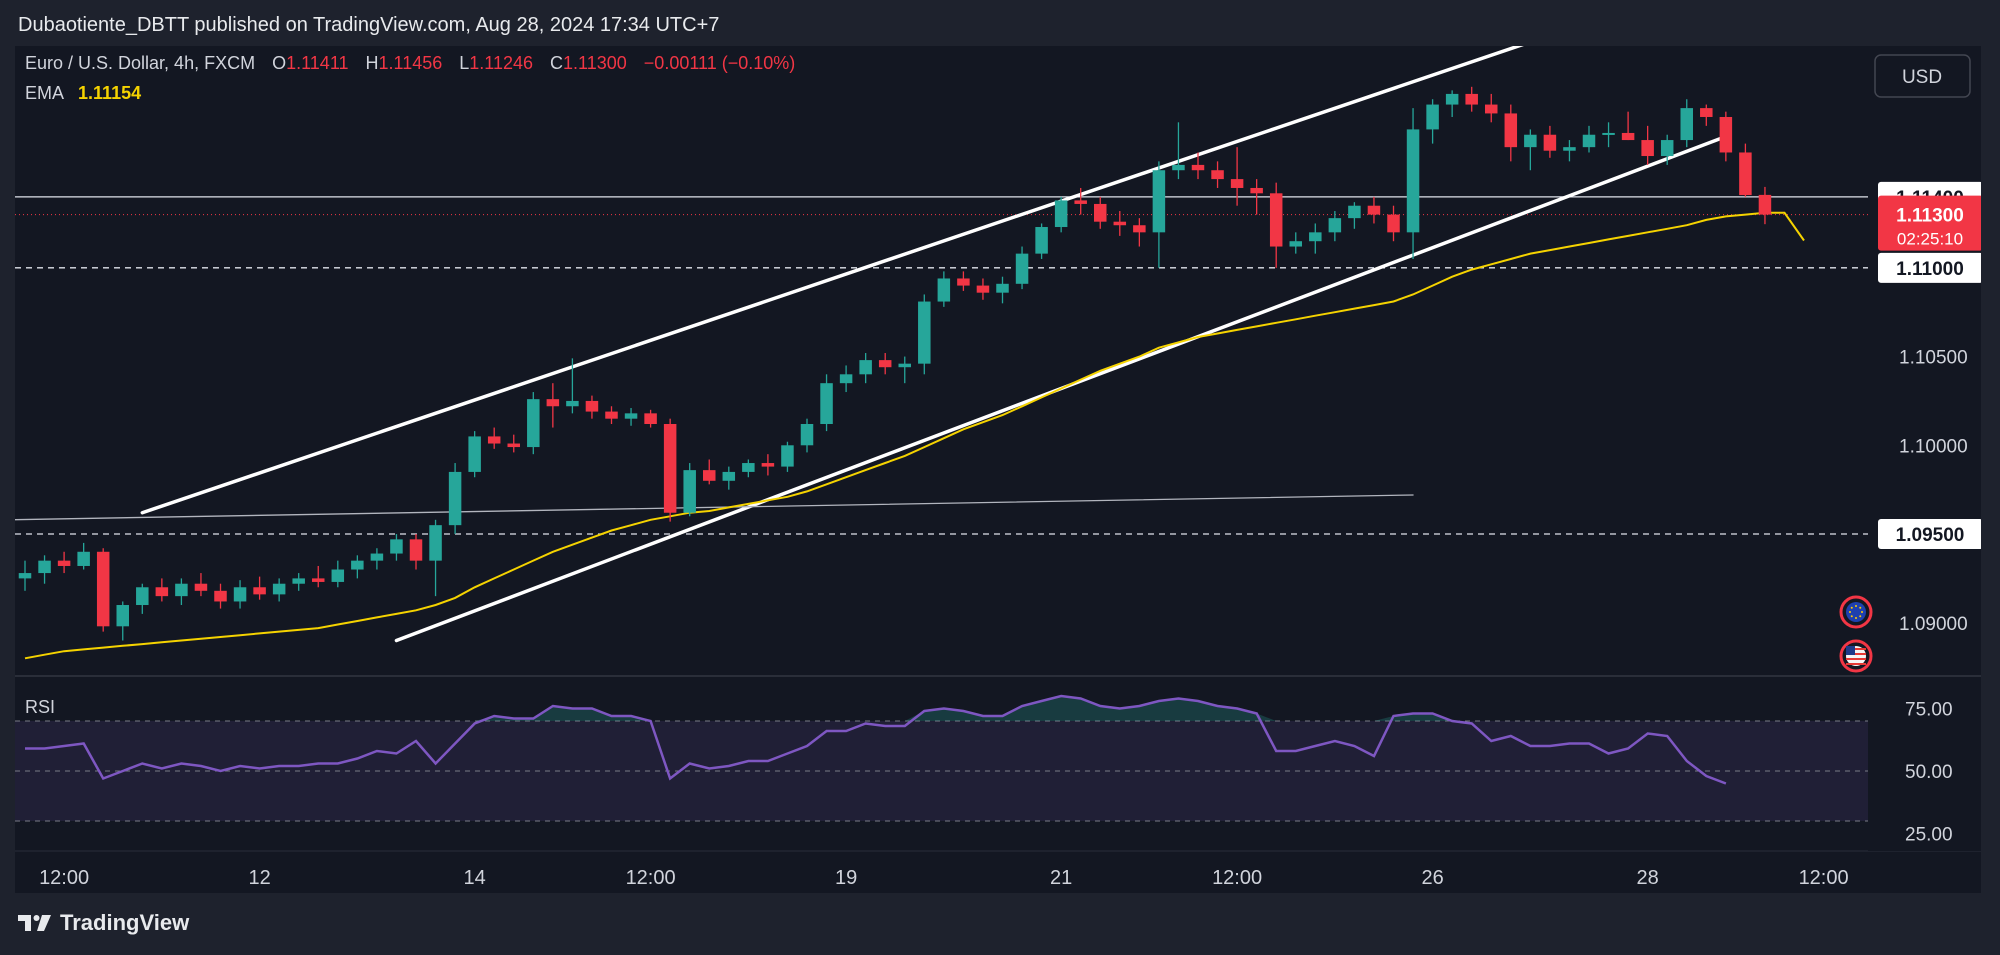 This screenshot has width=2000, height=955. What do you see at coordinates (1930, 267) in the screenshot?
I see `level-tag-11000: 1.11000` at bounding box center [1930, 267].